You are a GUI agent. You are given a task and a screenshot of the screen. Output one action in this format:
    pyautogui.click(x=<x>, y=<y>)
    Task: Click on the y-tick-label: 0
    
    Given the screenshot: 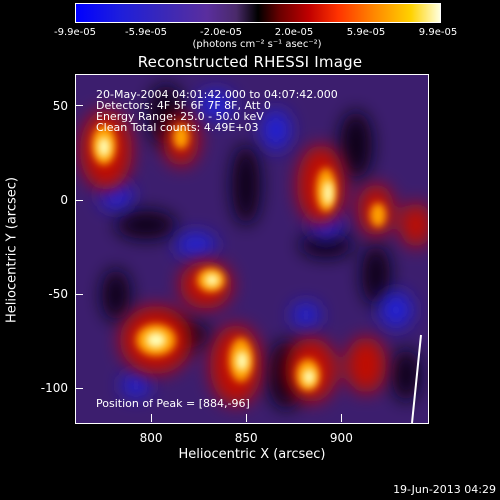 What is the action you would take?
    pyautogui.click(x=64, y=200)
    